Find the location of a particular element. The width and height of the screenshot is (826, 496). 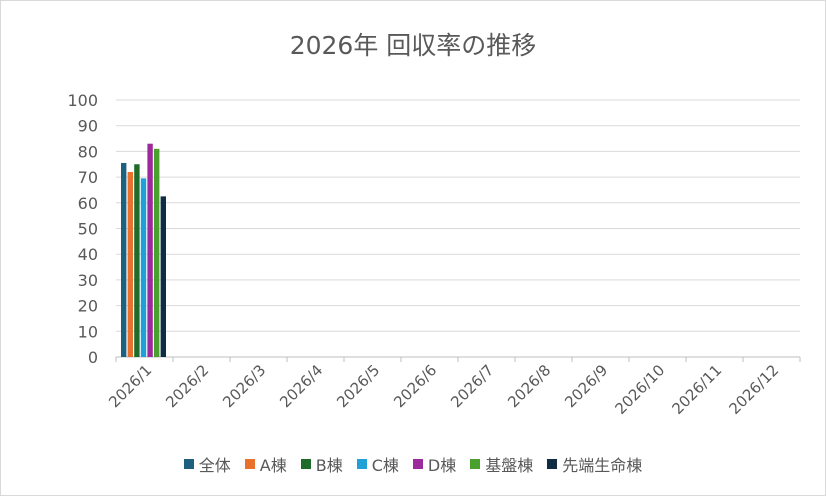

x-tick-label: 2026/3 is located at coordinates (244, 386).